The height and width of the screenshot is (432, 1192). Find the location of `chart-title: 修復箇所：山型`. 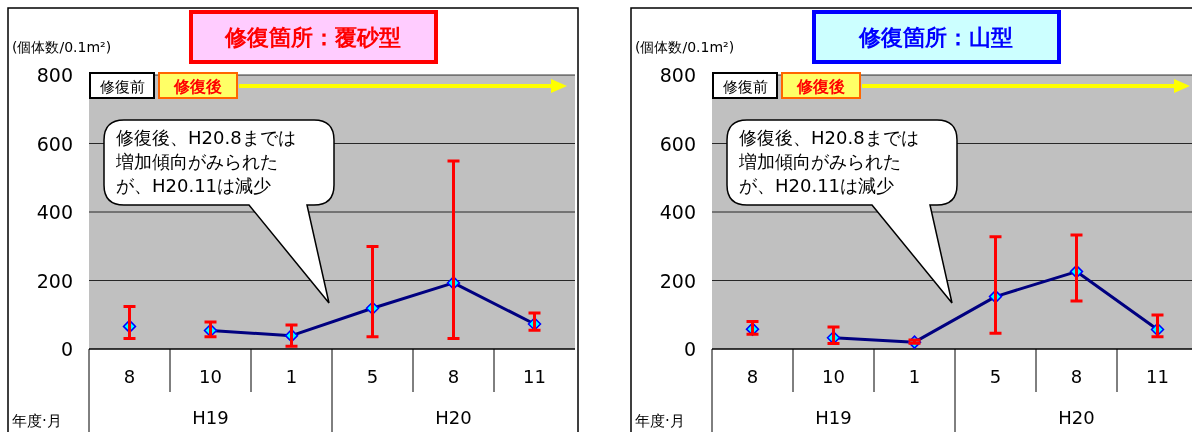

chart-title: 修復箇所：山型 is located at coordinates (935, 37).